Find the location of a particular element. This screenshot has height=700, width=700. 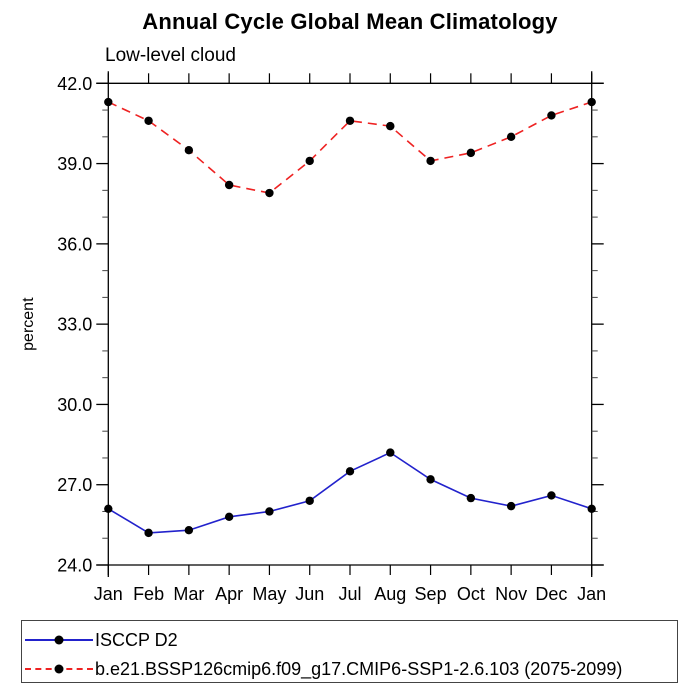

x-tick-label: Mar is located at coordinates (188, 594).